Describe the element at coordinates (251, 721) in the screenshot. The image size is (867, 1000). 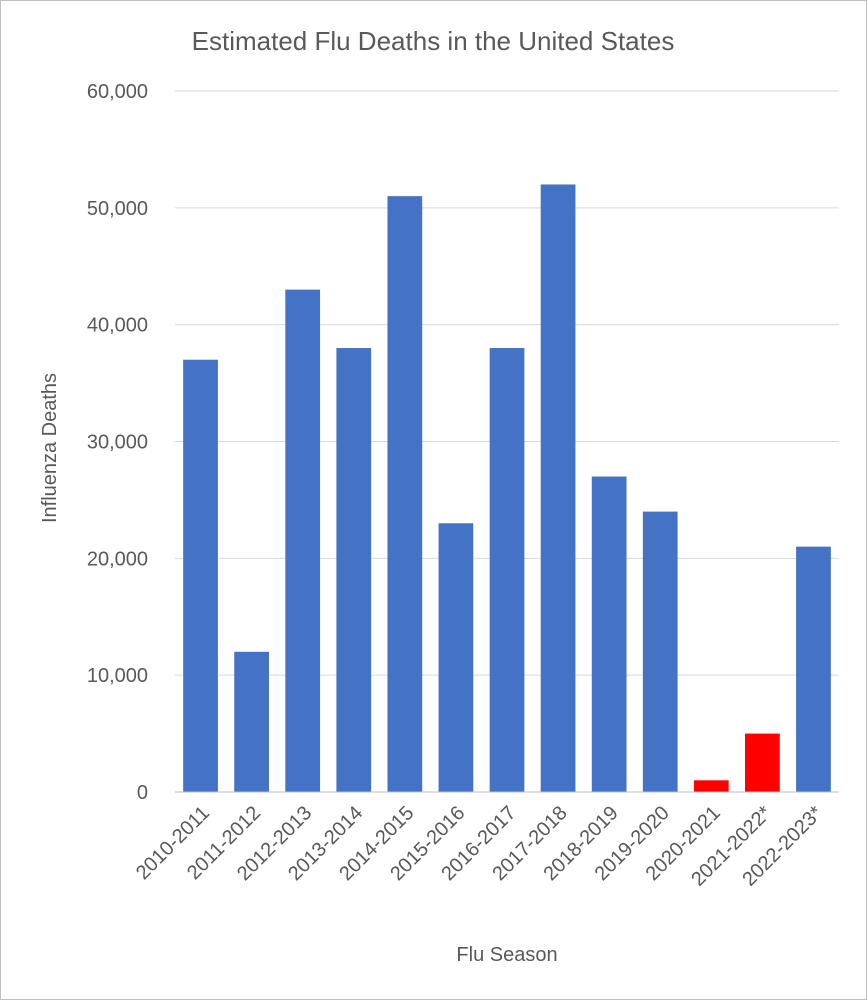
I see `bar-2011-2012` at that location.